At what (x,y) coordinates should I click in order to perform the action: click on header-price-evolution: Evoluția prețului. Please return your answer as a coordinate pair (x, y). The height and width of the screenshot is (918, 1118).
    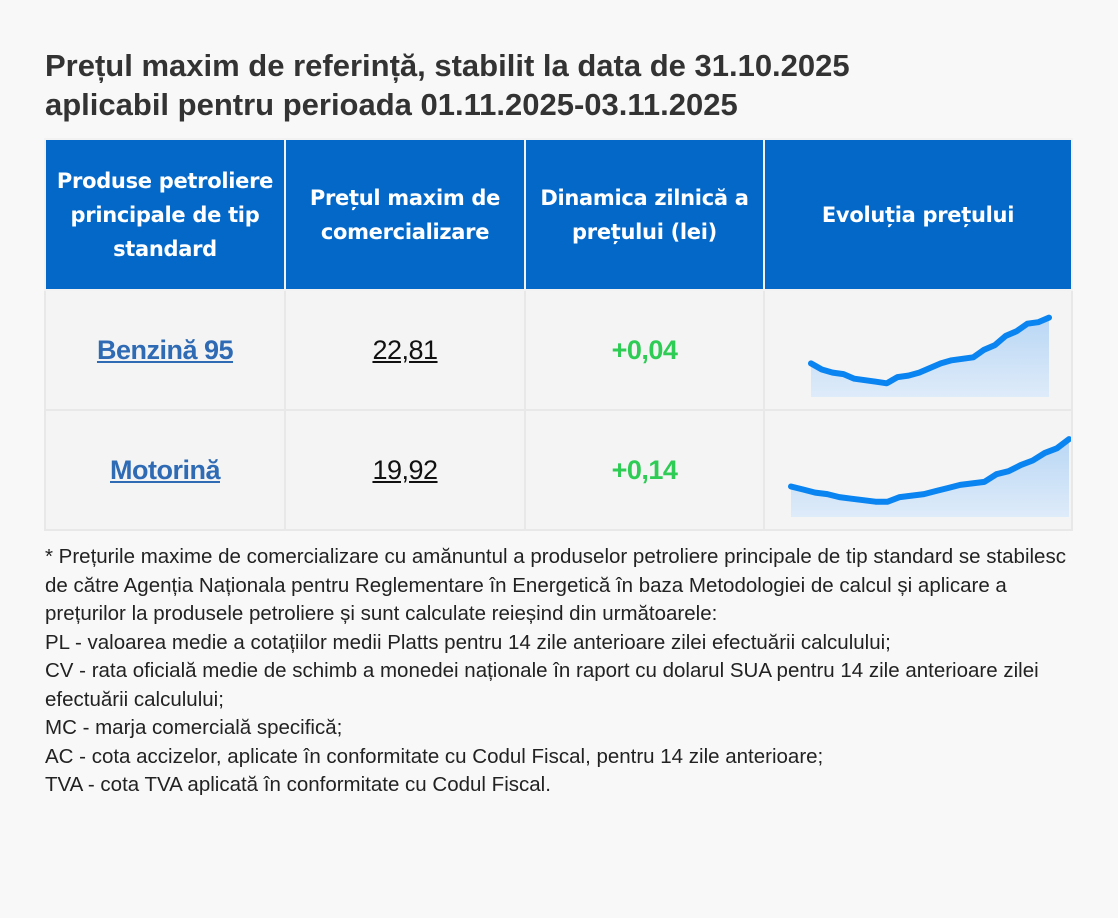
    Looking at the image, I should click on (918, 214).